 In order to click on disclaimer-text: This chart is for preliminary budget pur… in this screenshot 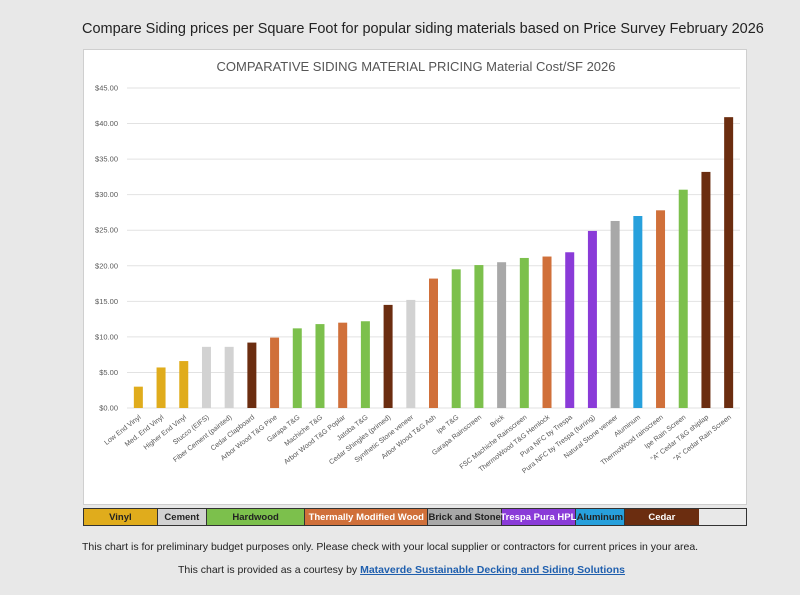, I will do `click(390, 547)`.